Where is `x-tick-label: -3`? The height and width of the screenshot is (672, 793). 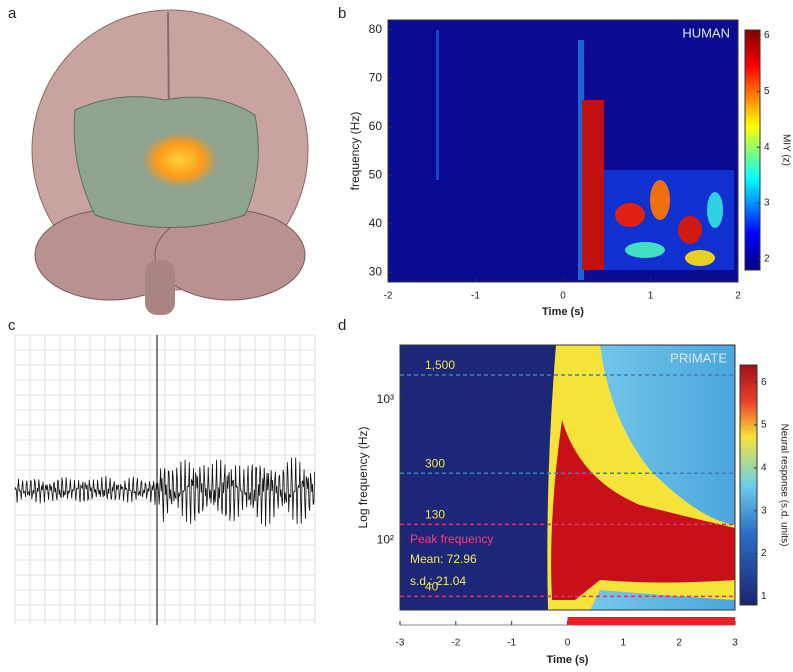 x-tick-label: -3 is located at coordinates (400, 643).